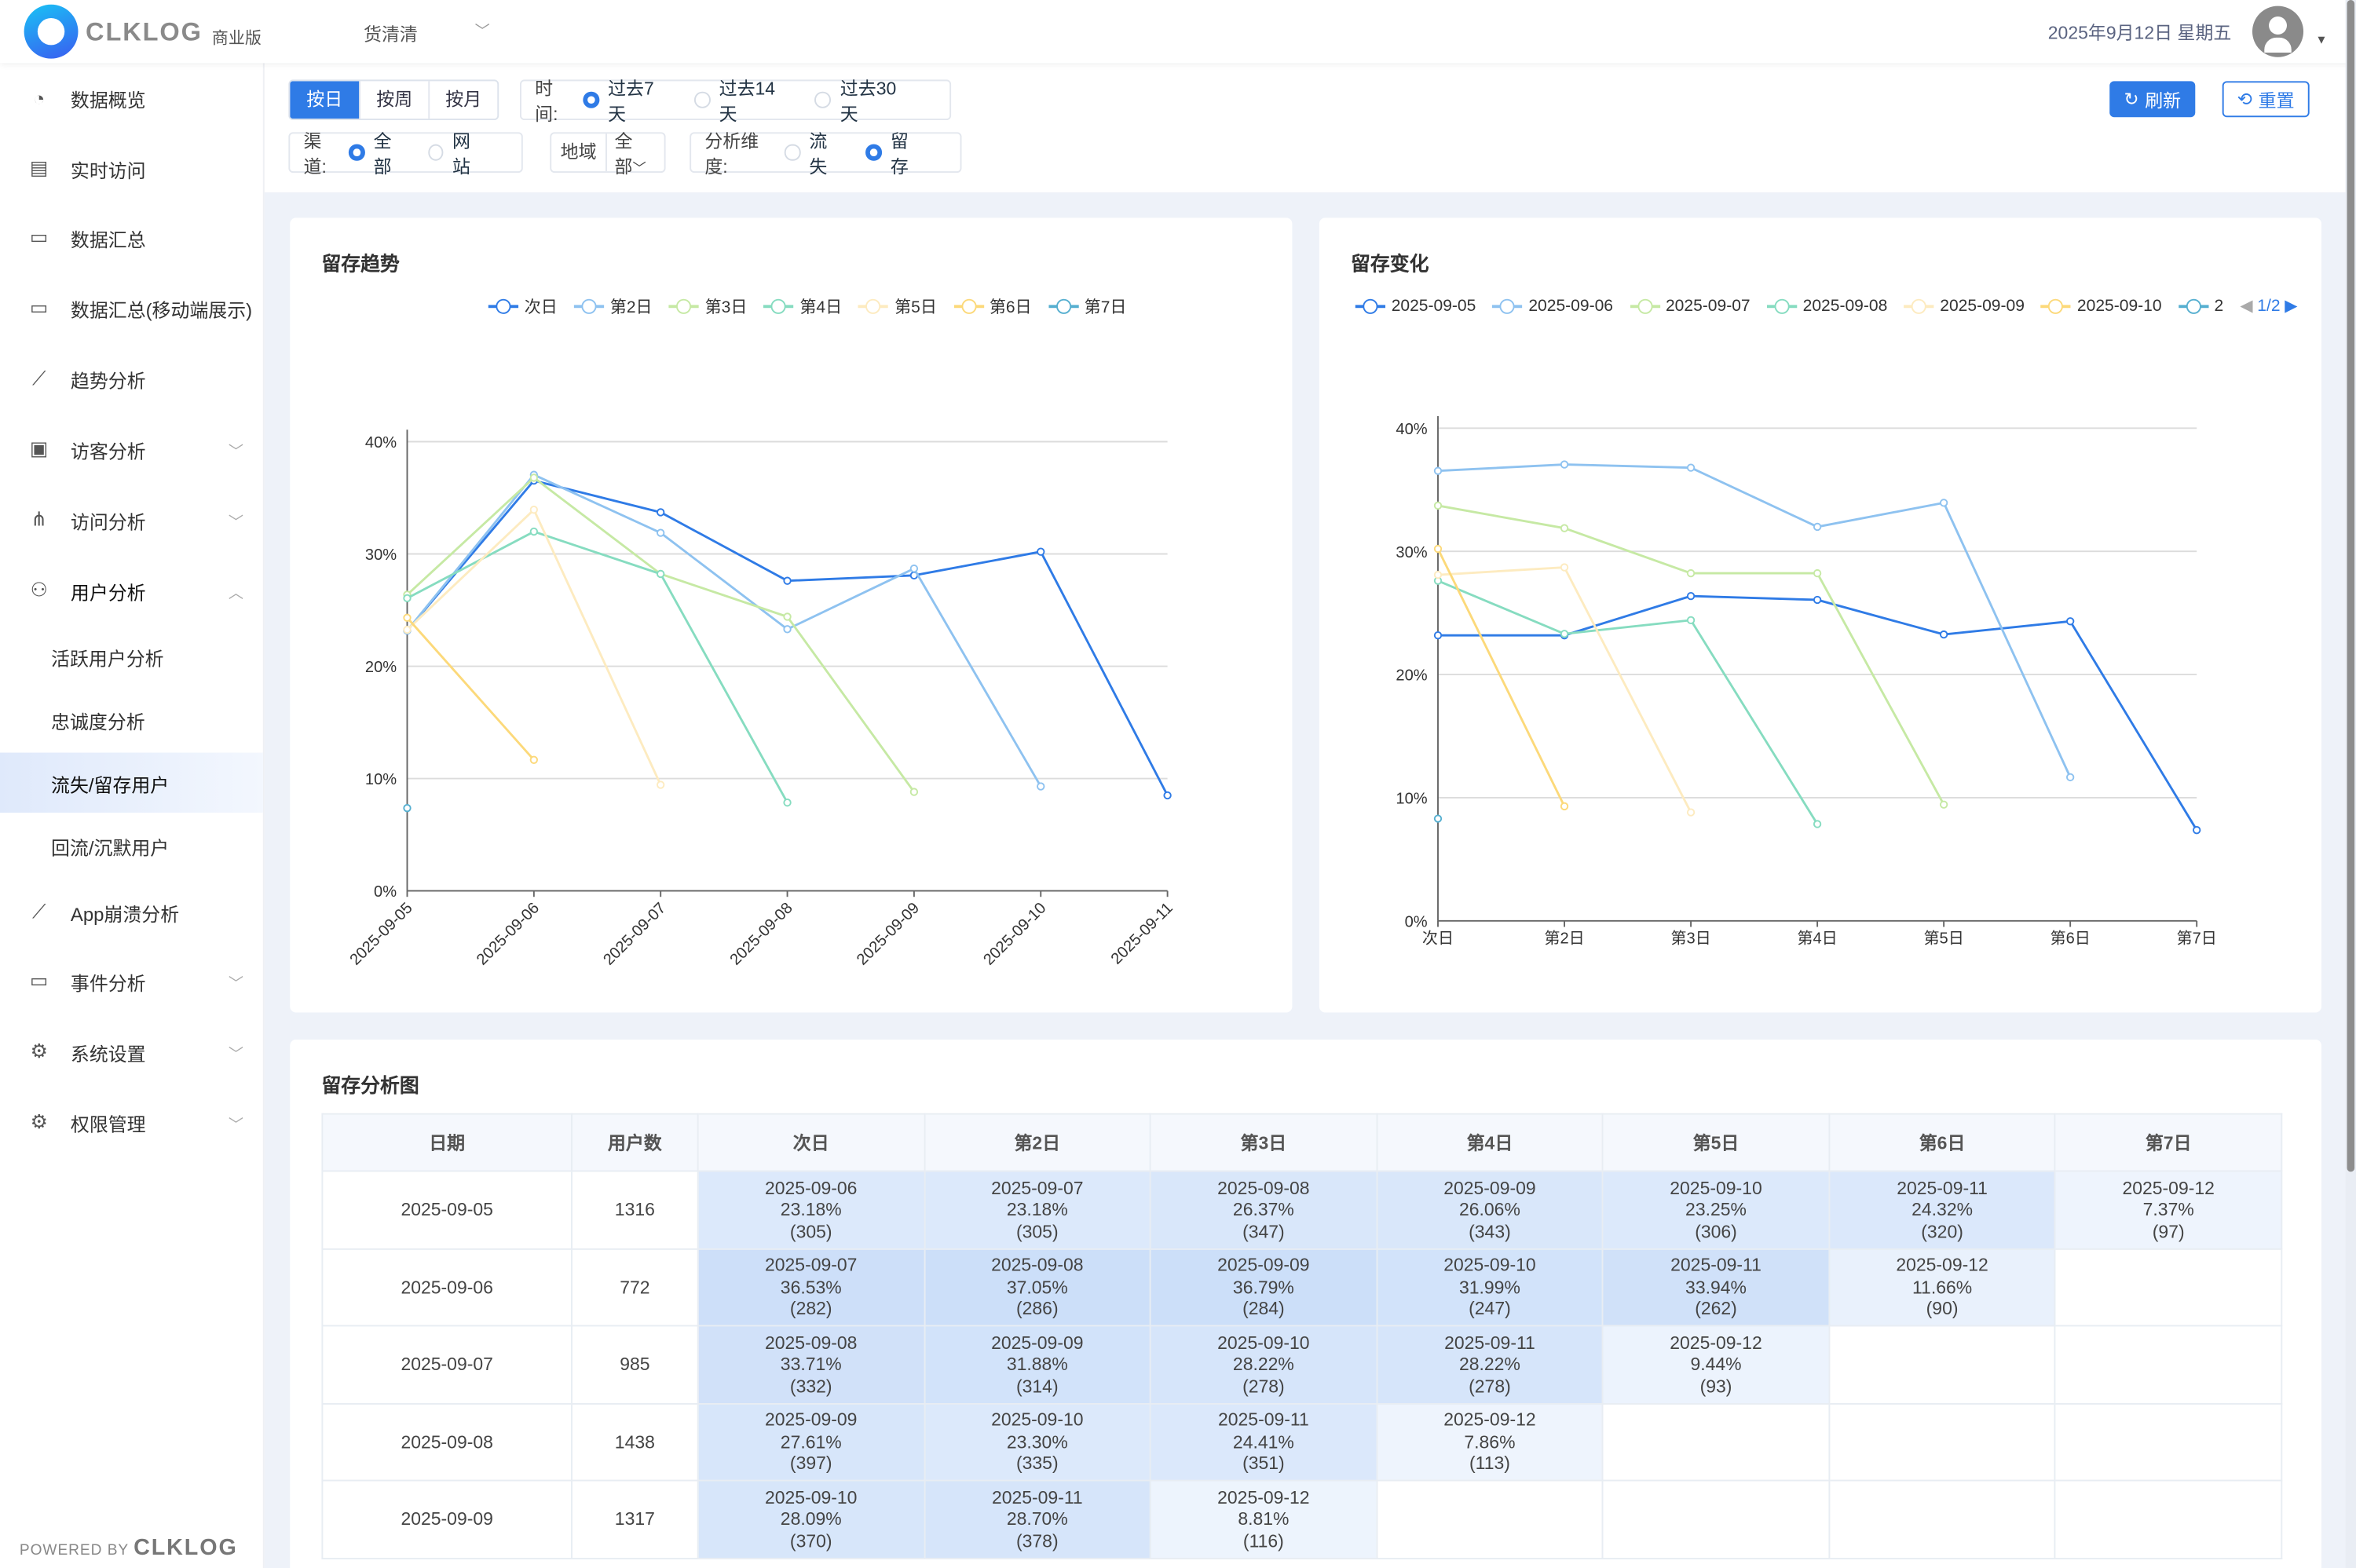  Describe the element at coordinates (131, 1122) in the screenshot. I see `sidebar-item: ⚙ 权限管理 ﹀` at that location.